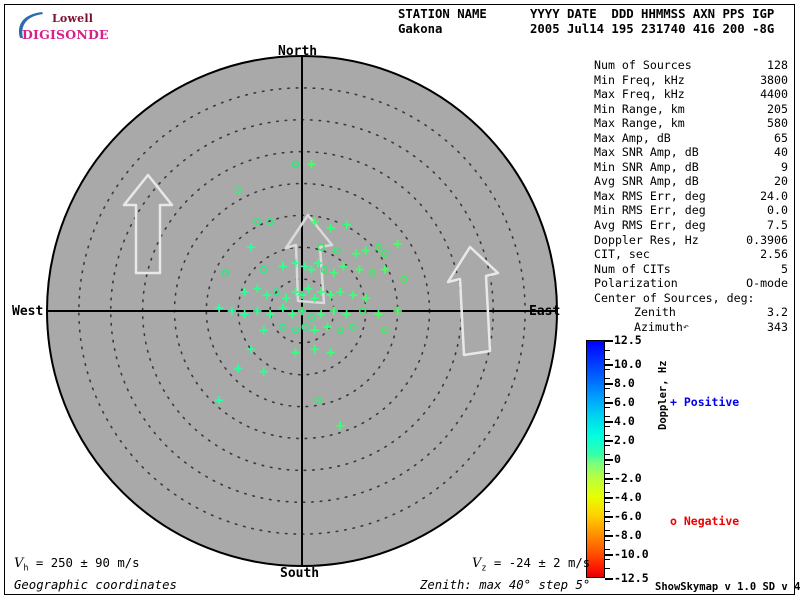 This screenshot has height=600, width=800. What do you see at coordinates (420, 29) in the screenshot?
I see `header-station-name-value: Gakona` at bounding box center [420, 29].